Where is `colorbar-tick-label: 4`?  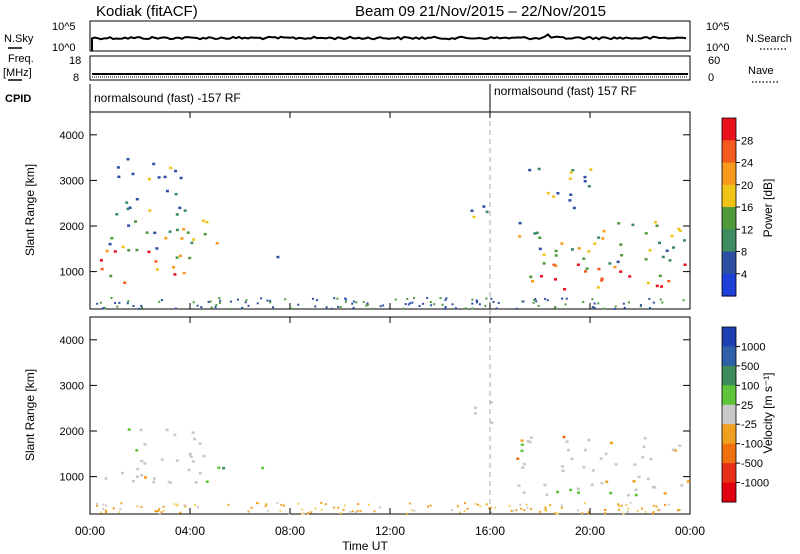 colorbar-tick-label: 4 is located at coordinates (744, 275).